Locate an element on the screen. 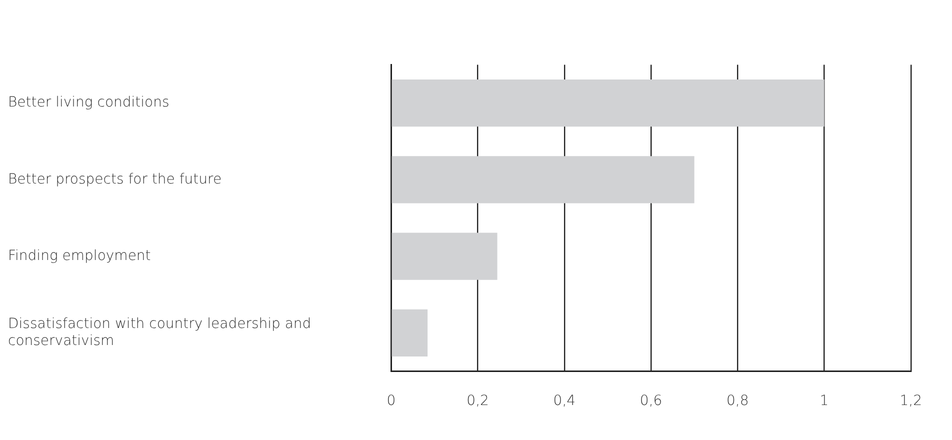  x-tick-label: 0,8 is located at coordinates (737, 401).